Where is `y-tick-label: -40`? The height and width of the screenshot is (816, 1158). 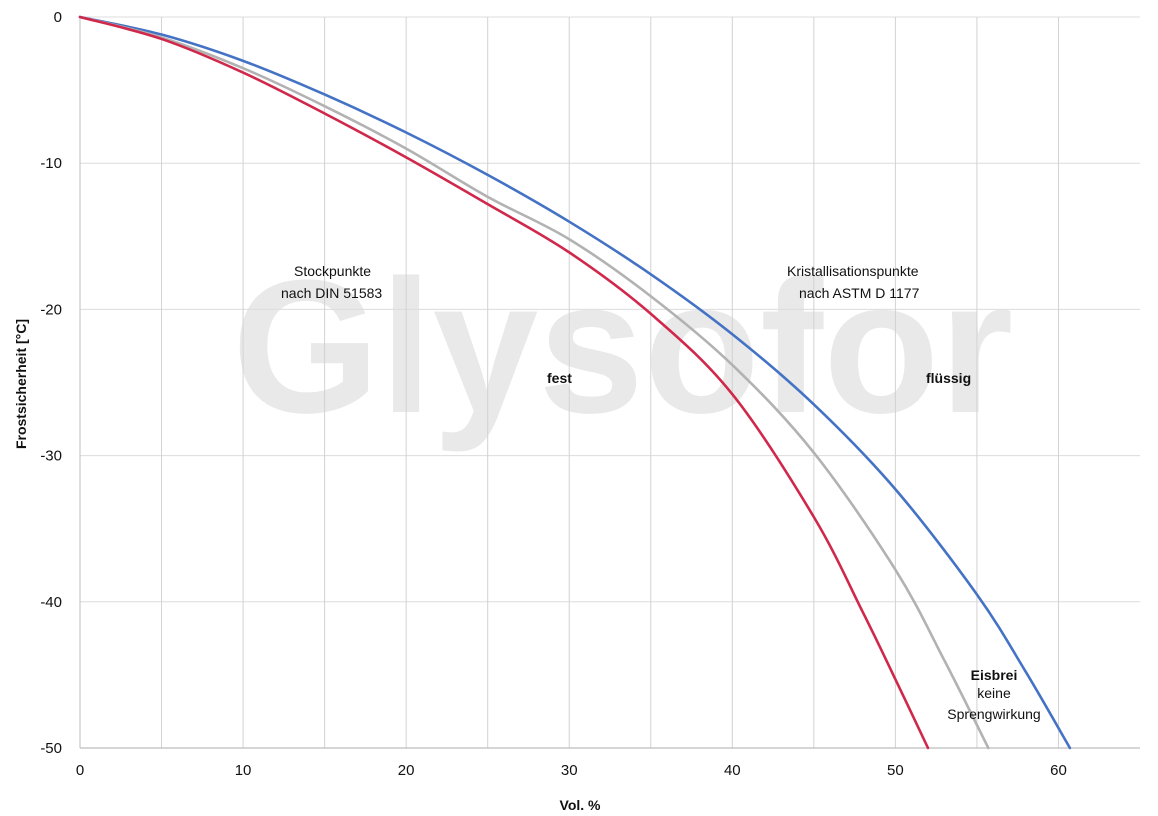
y-tick-label: -40 is located at coordinates (51, 602).